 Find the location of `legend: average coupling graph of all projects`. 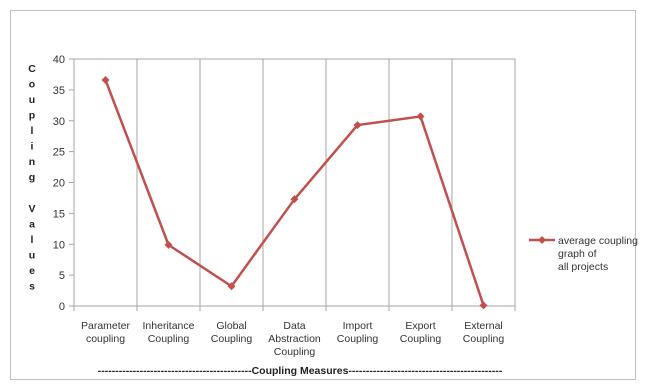

legend: average coupling graph of all projects is located at coordinates (583, 254).